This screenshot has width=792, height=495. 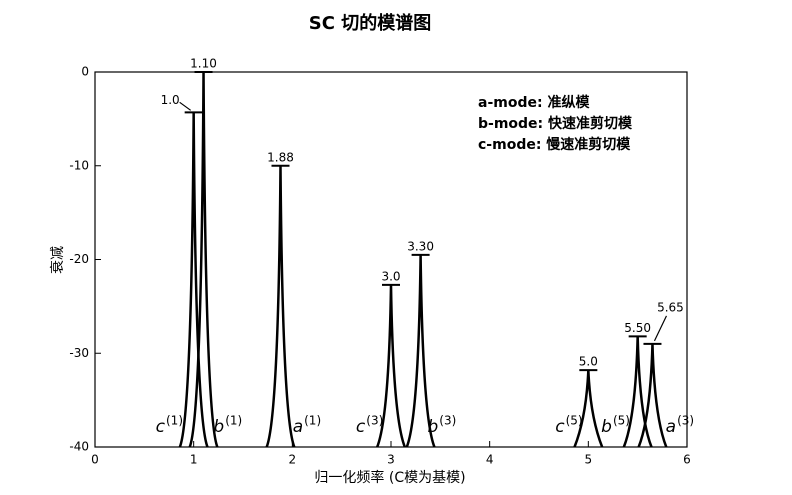 I want to click on peak-label: 5.65, so click(x=670, y=307).